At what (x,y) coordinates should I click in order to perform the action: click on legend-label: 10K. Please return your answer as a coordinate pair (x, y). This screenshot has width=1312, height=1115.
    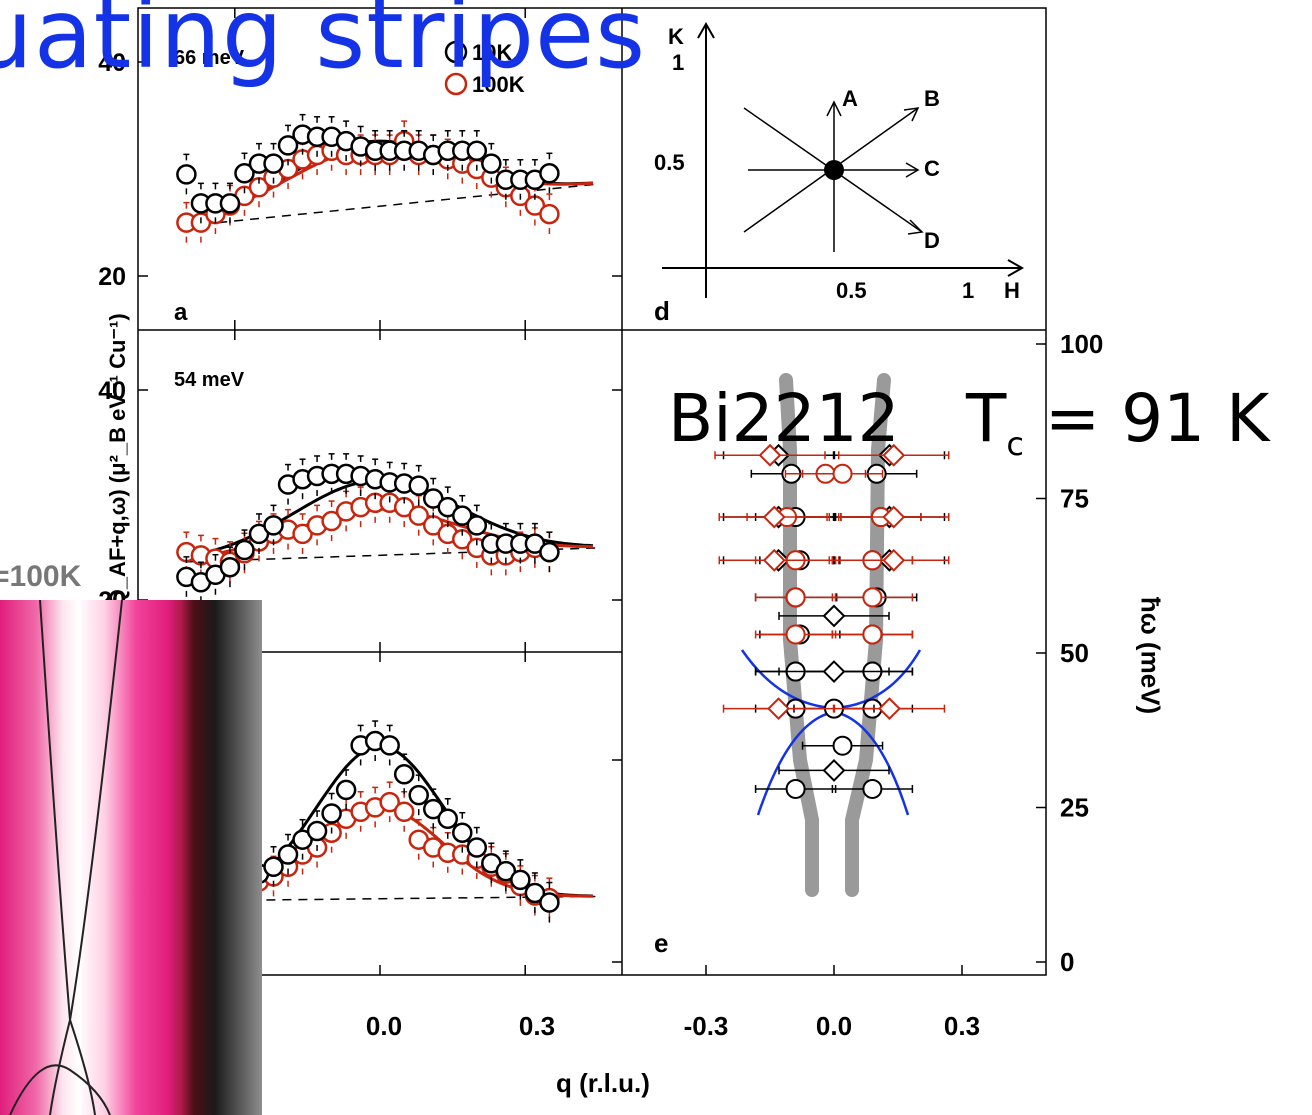
    Looking at the image, I should click on (492, 52).